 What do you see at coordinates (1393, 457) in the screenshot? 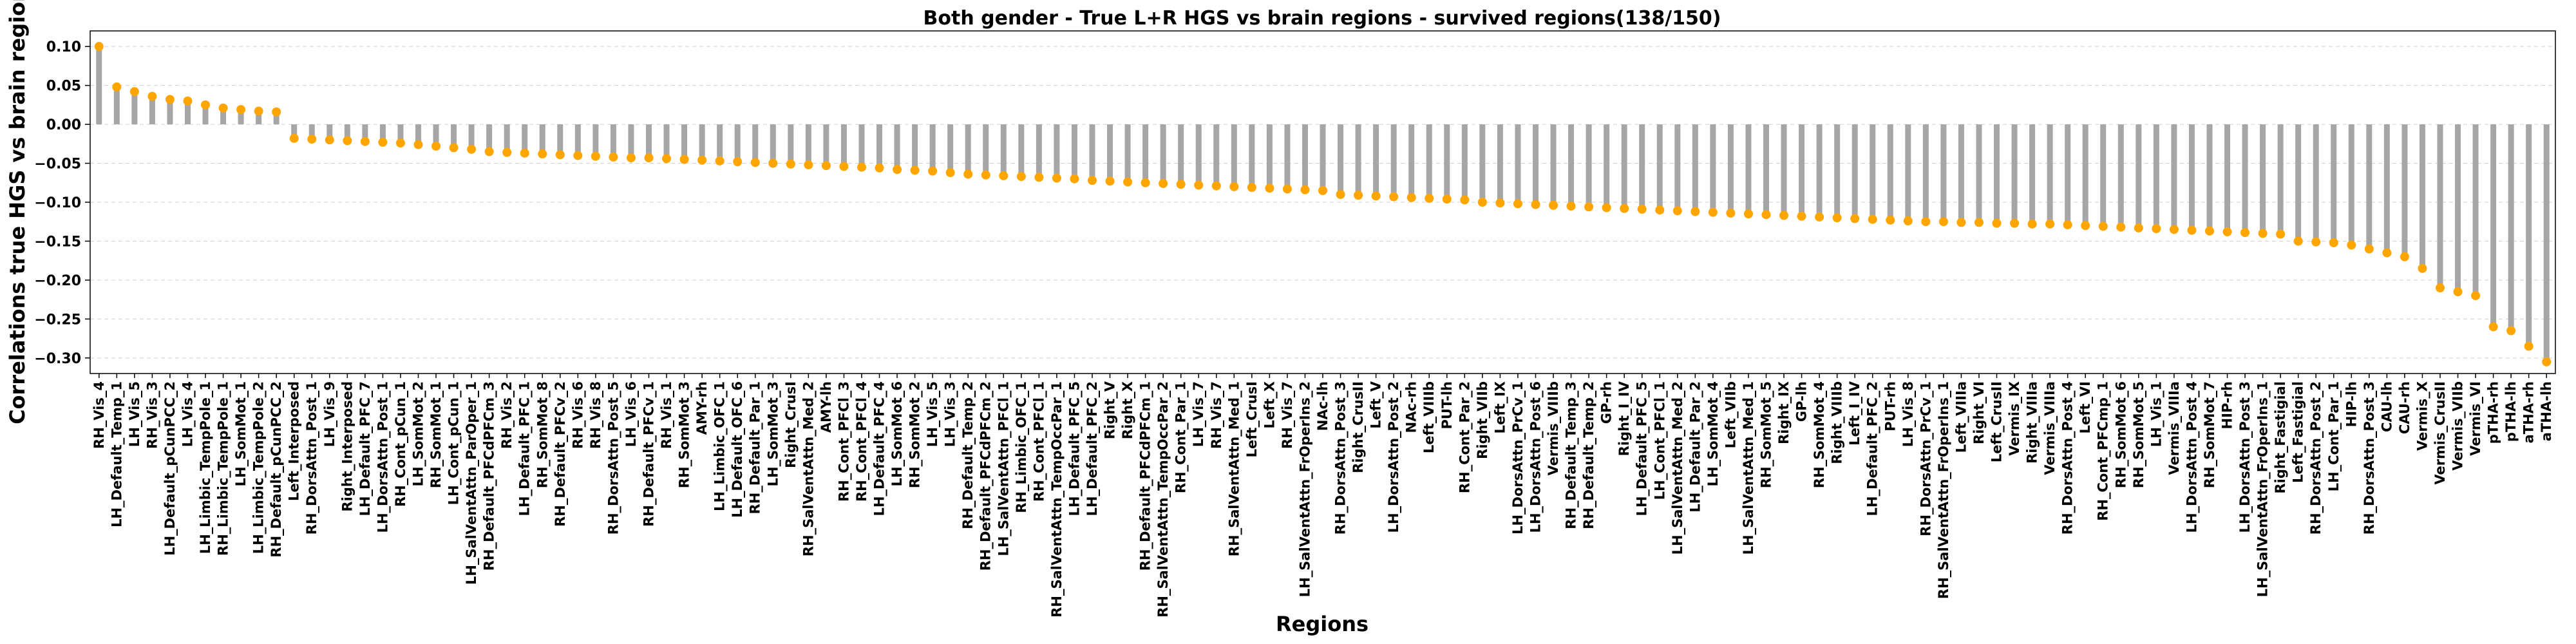
I see `x-tick-label: LH_DorsAttn_Post_2` at bounding box center [1393, 457].